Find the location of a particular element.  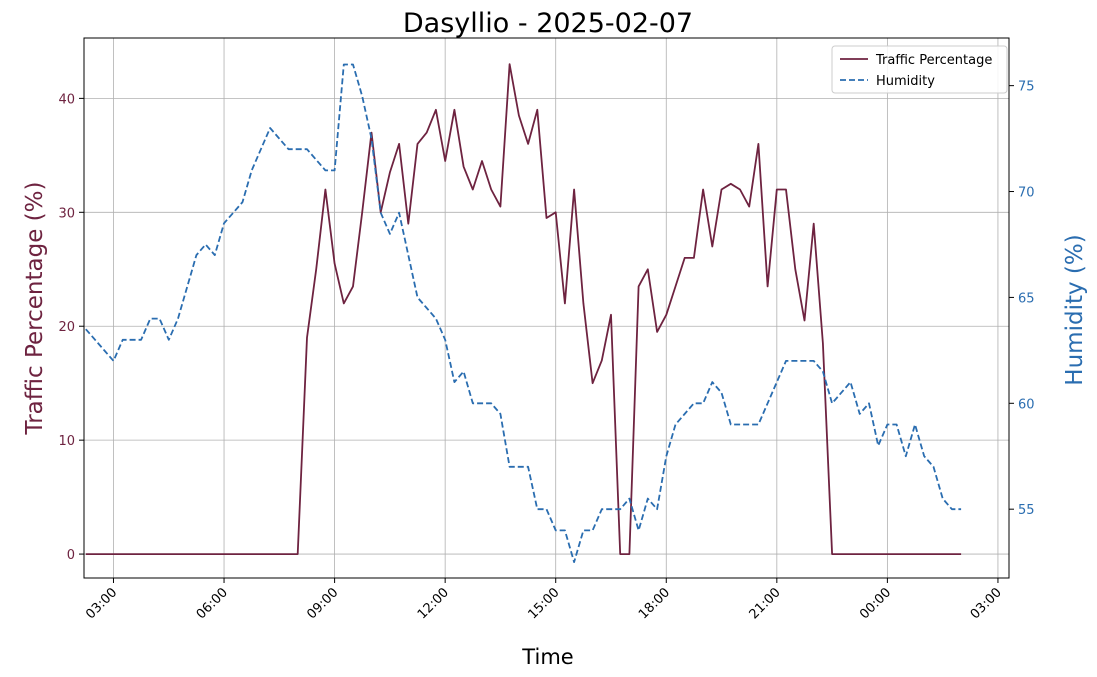

y-right-tick-label: 55 is located at coordinates (1026, 510).